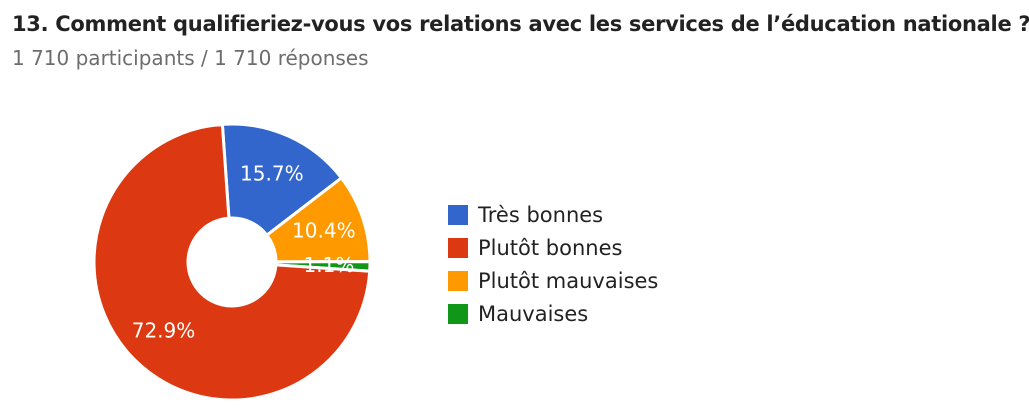 The height and width of the screenshot is (414, 1029). I want to click on donut-slice, so click(282, 180).